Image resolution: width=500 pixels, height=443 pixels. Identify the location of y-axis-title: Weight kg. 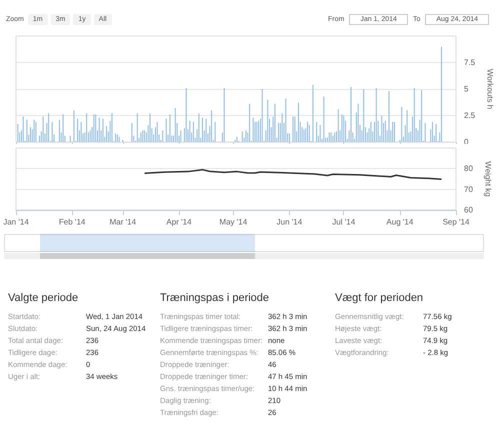
(487, 179).